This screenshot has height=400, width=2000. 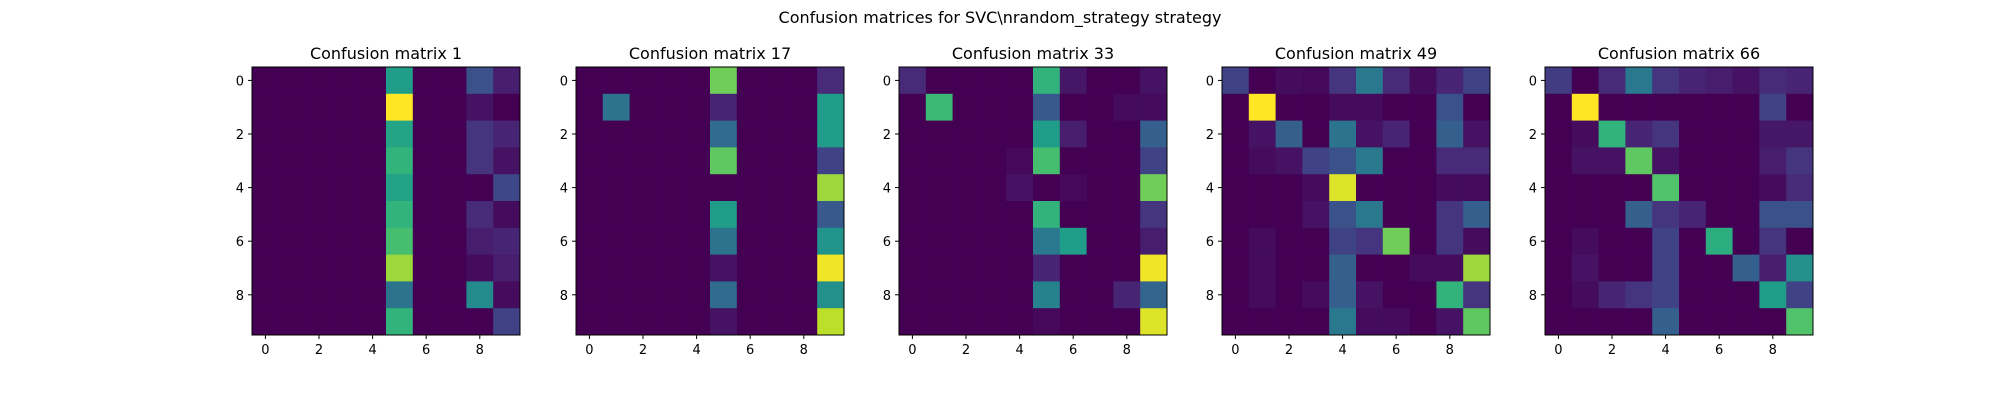 What do you see at coordinates (696, 350) in the screenshot?
I see `x-tick-label: 4` at bounding box center [696, 350].